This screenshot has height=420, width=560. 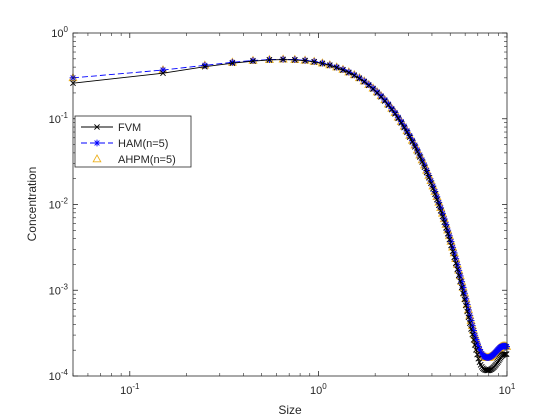 What do you see at coordinates (59, 118) in the screenshot?
I see `y-tick-label-1: 10⁻¹` at bounding box center [59, 118].